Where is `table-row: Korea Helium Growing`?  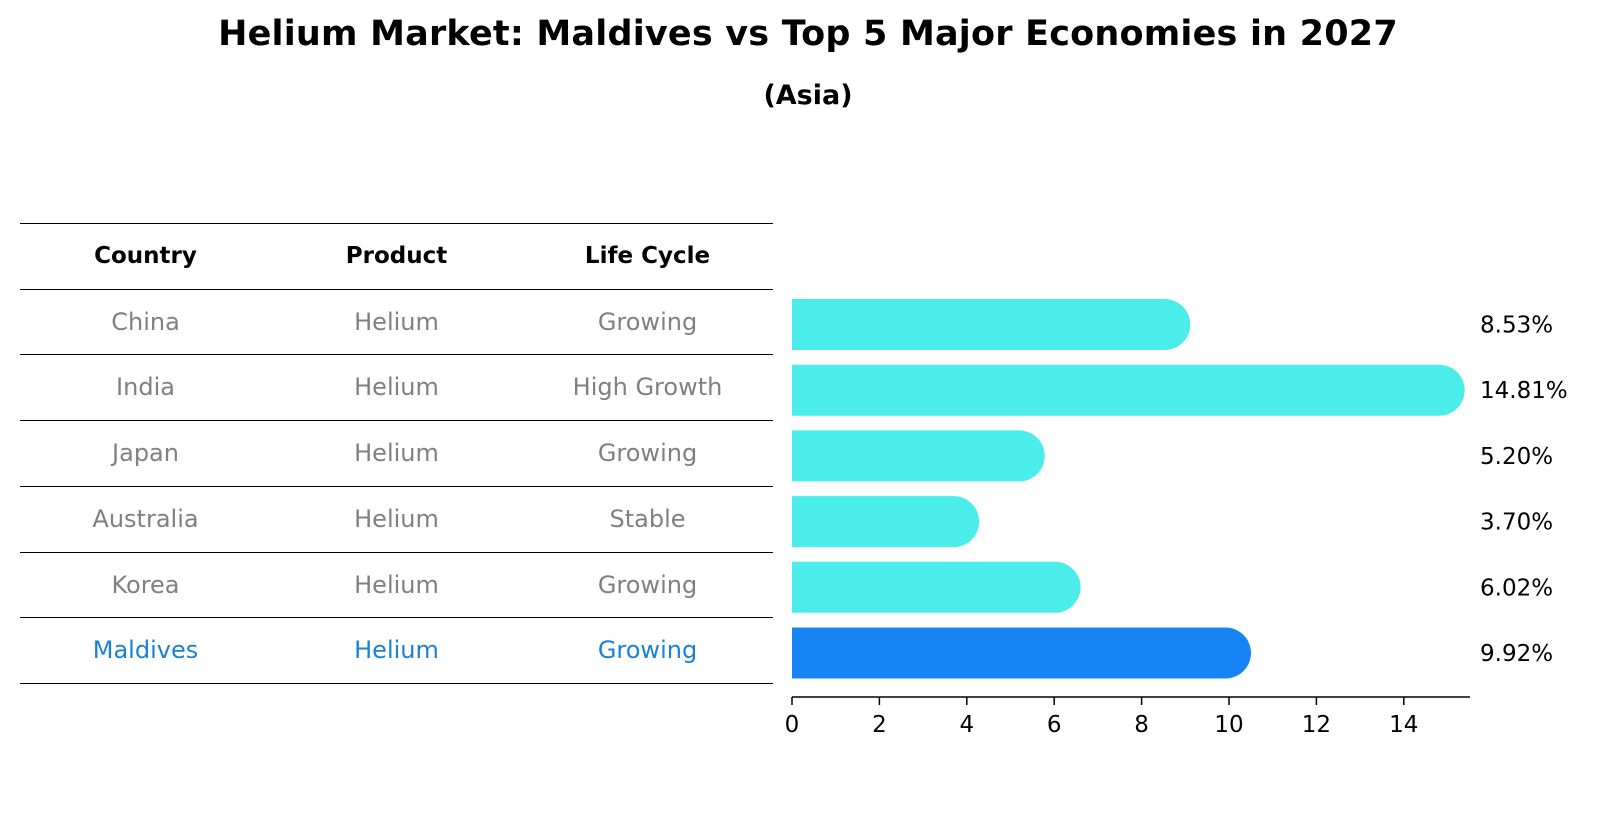
table-row: Korea Helium Growing is located at coordinates (396, 585).